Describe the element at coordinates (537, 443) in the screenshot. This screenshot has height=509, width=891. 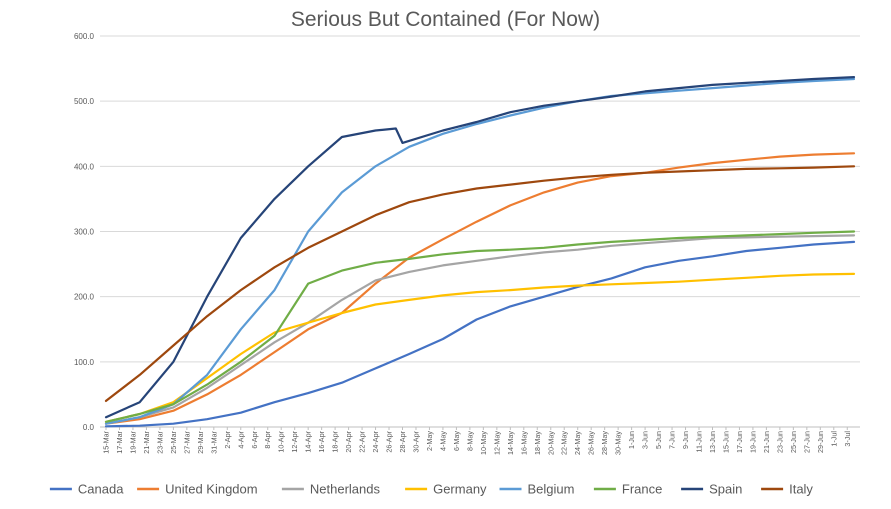
I see `x-tick-label: 18-May` at that location.